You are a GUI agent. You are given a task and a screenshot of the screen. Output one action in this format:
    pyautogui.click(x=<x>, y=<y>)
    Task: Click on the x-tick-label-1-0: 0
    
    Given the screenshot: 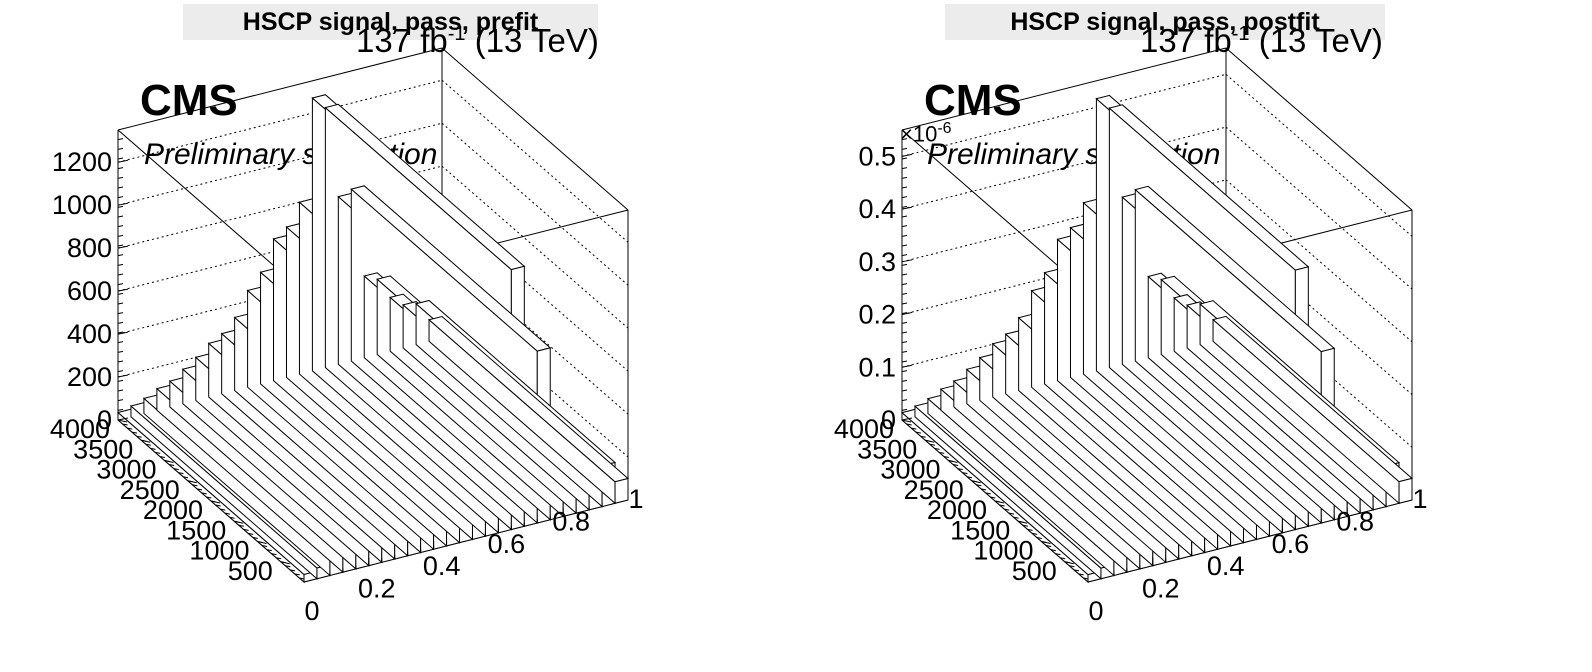 What is the action you would take?
    pyautogui.click(x=1095, y=611)
    